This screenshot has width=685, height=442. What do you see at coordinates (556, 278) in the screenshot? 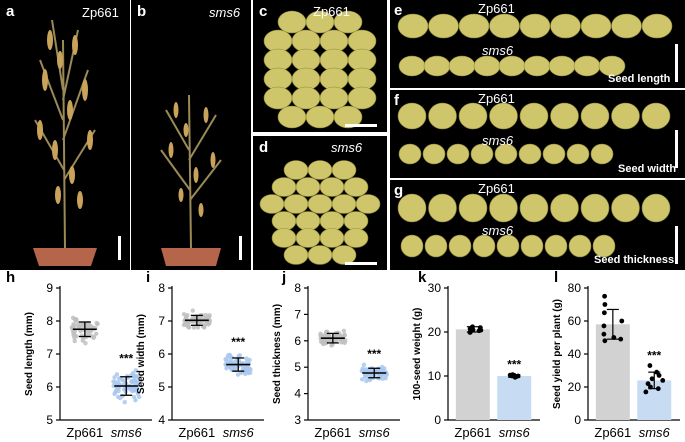
I see `panel-letter-l: l` at bounding box center [556, 278].